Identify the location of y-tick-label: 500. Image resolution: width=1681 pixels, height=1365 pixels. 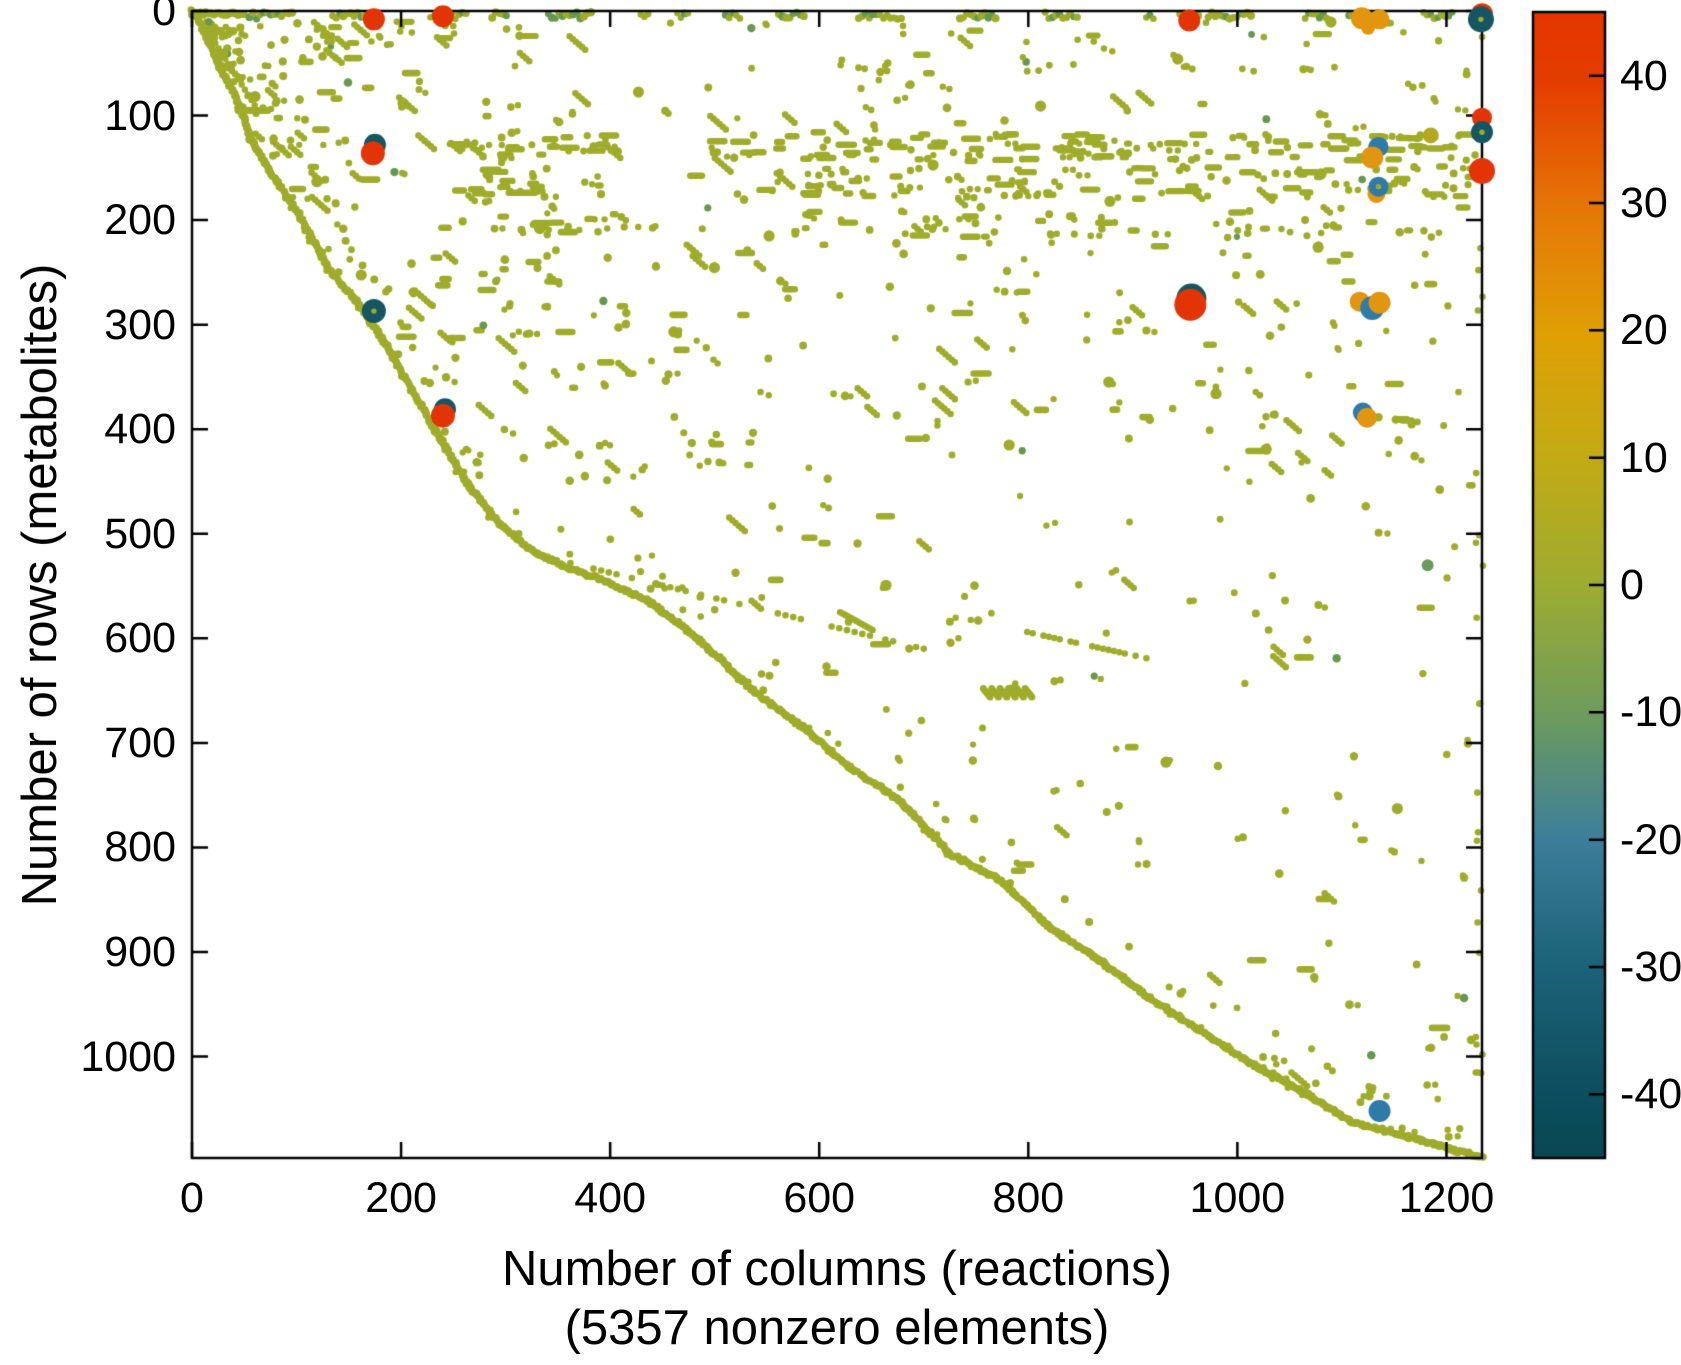
(140, 533).